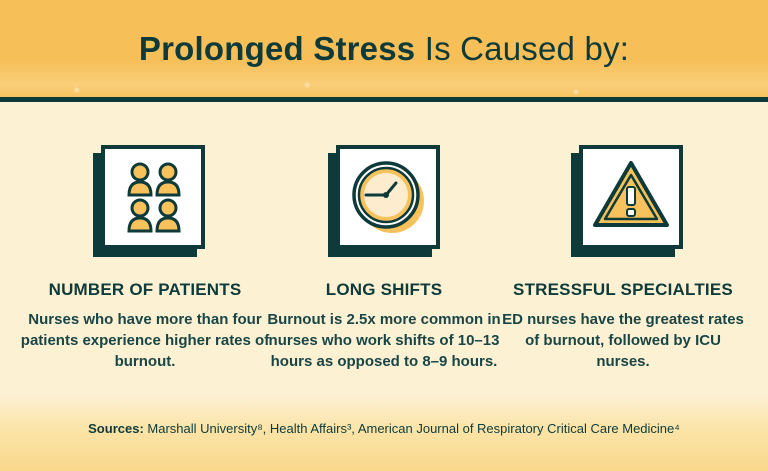  Describe the element at coordinates (154, 197) in the screenshot. I see `people-grid-icon` at that location.